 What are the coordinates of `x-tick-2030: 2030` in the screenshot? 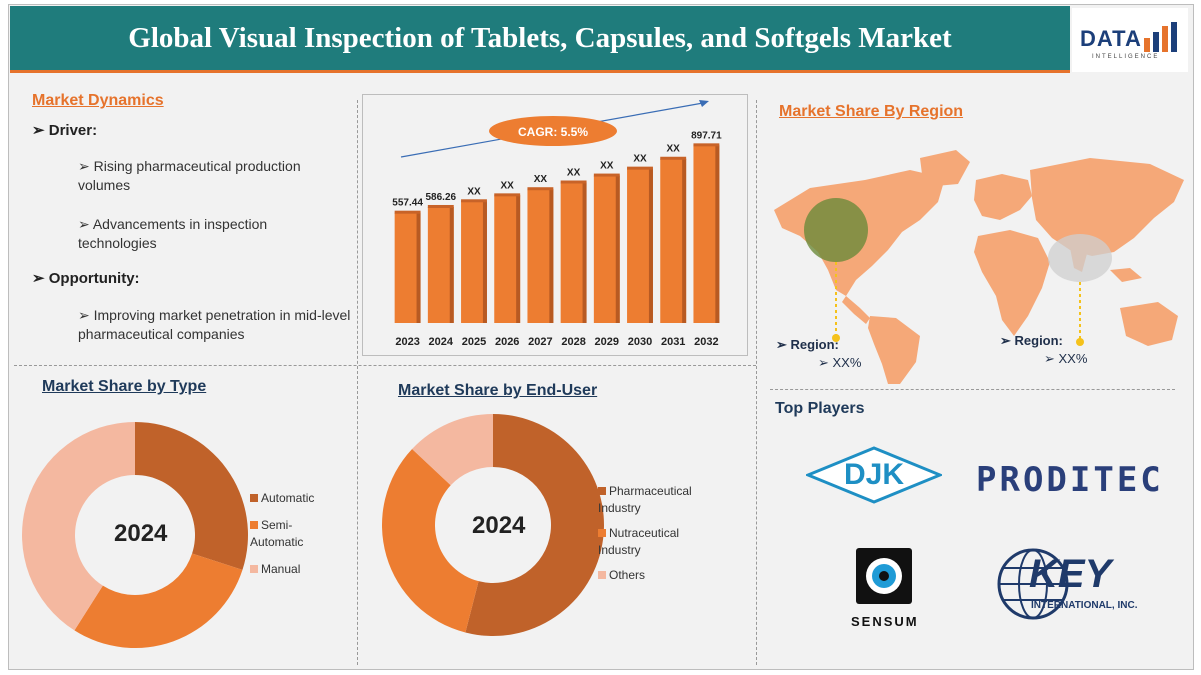 It's located at (640, 342).